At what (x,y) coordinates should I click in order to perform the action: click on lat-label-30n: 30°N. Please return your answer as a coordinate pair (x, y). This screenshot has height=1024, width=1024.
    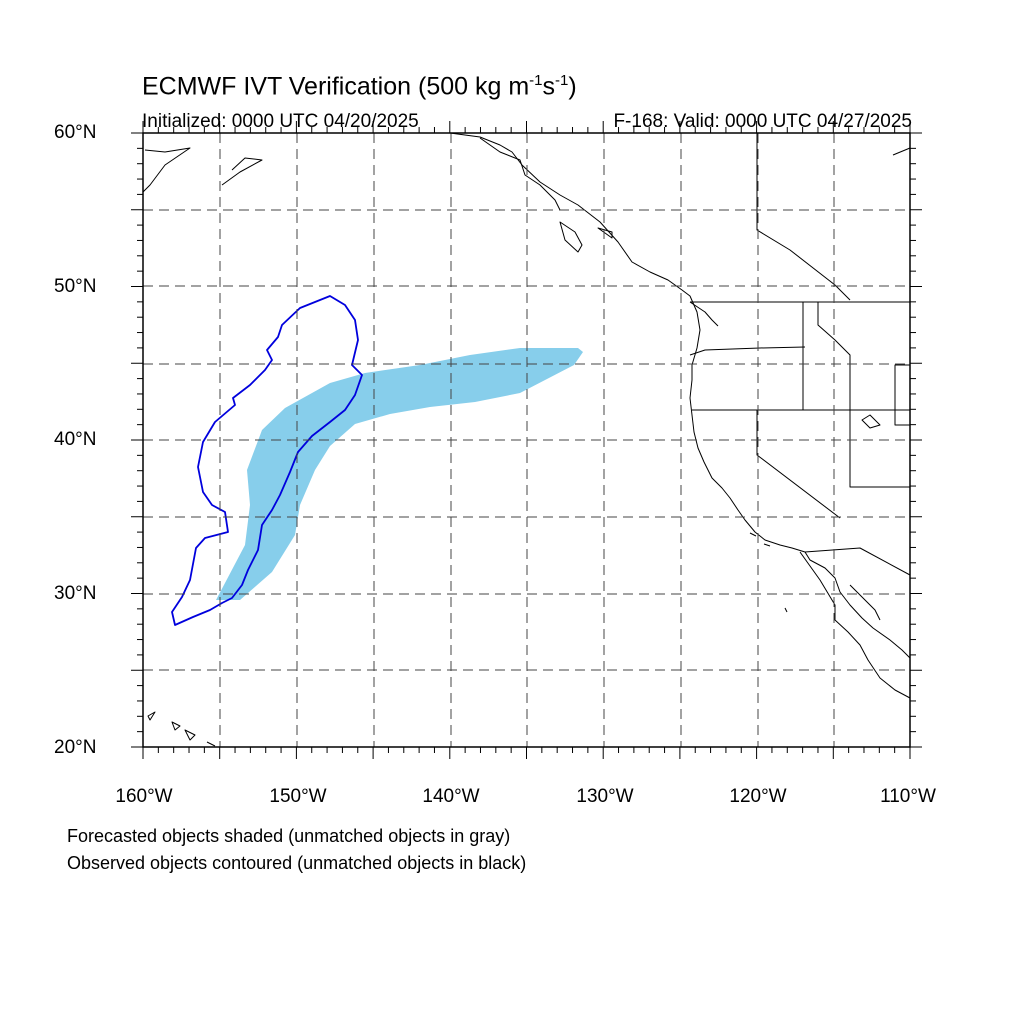
    Looking at the image, I should click on (75, 593).